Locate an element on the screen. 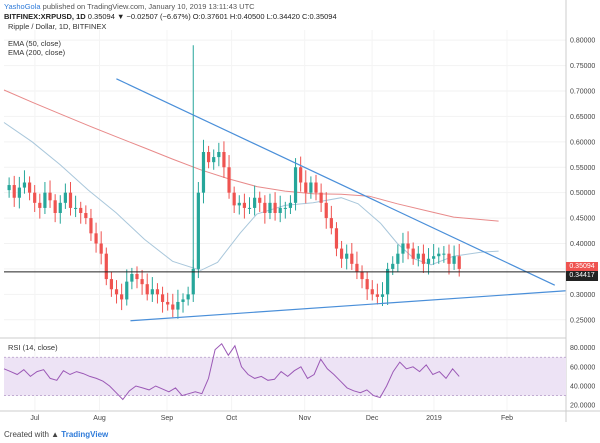 This screenshot has height=443, width=600. time-axis: Jul Aug Sep Oct Nov Dec 2019 Feb is located at coordinates (300, 416).